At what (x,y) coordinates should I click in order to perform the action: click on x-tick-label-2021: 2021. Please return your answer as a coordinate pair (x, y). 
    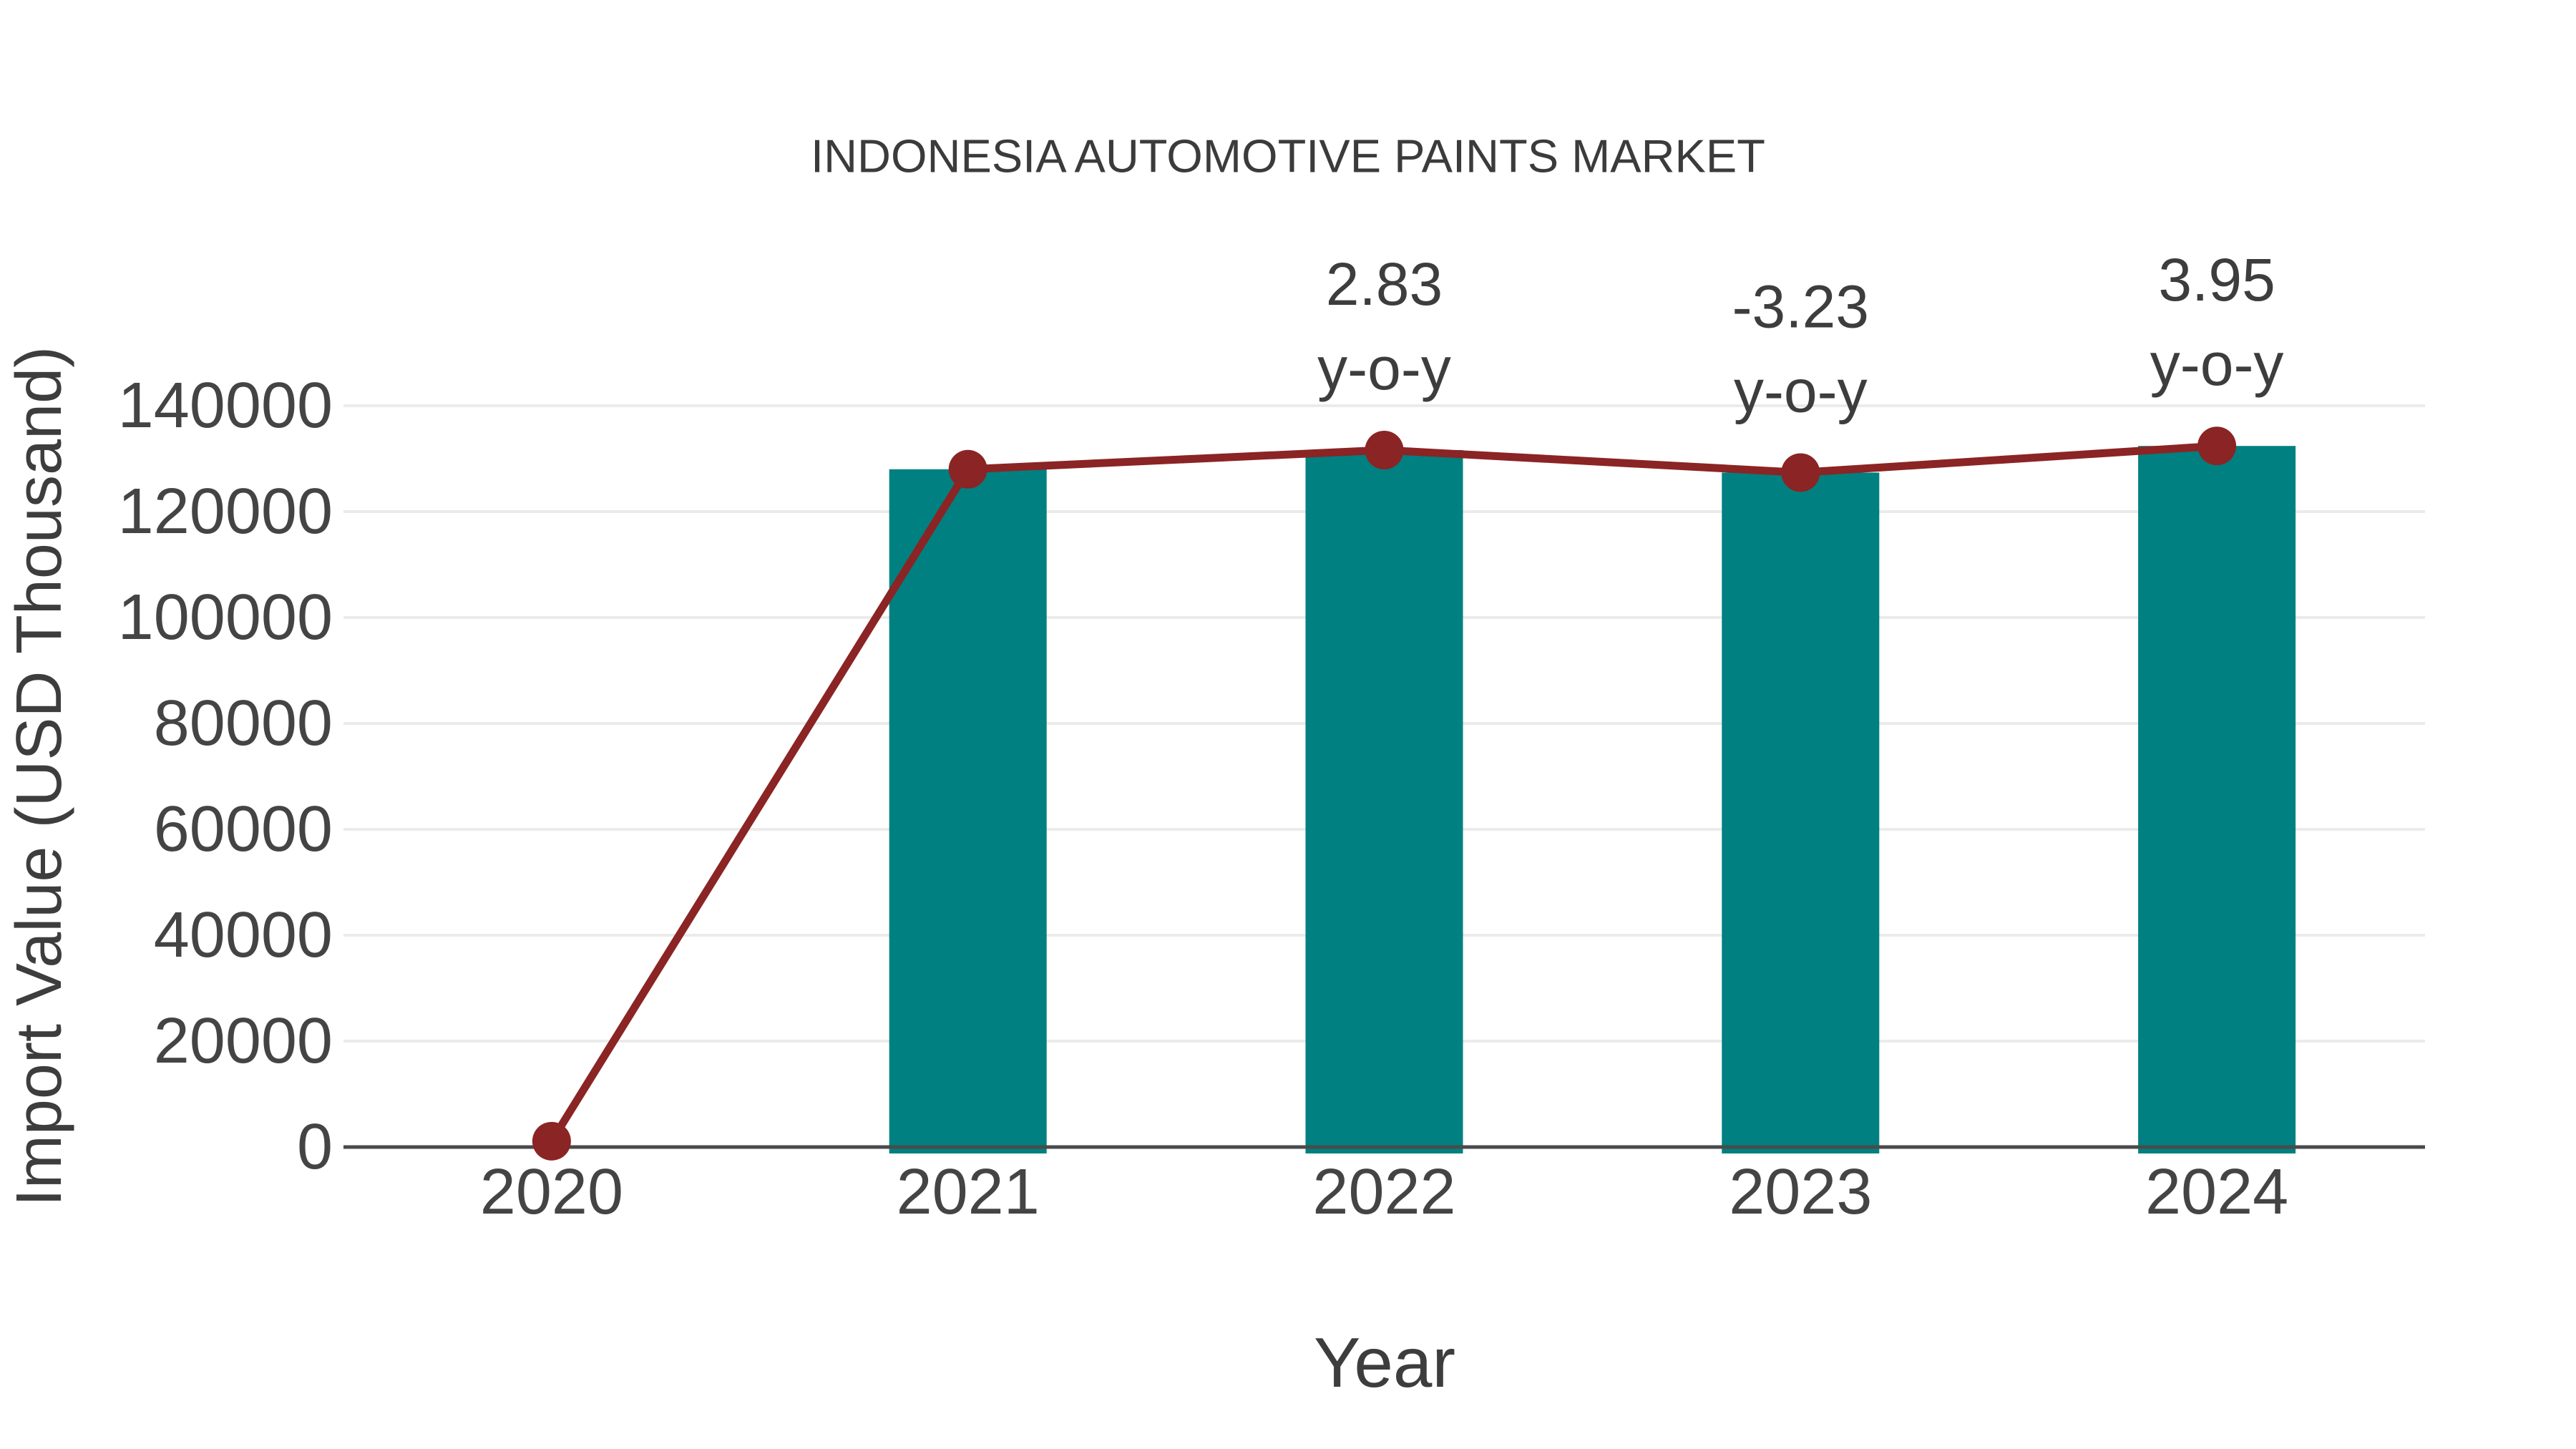
    Looking at the image, I should click on (968, 1192).